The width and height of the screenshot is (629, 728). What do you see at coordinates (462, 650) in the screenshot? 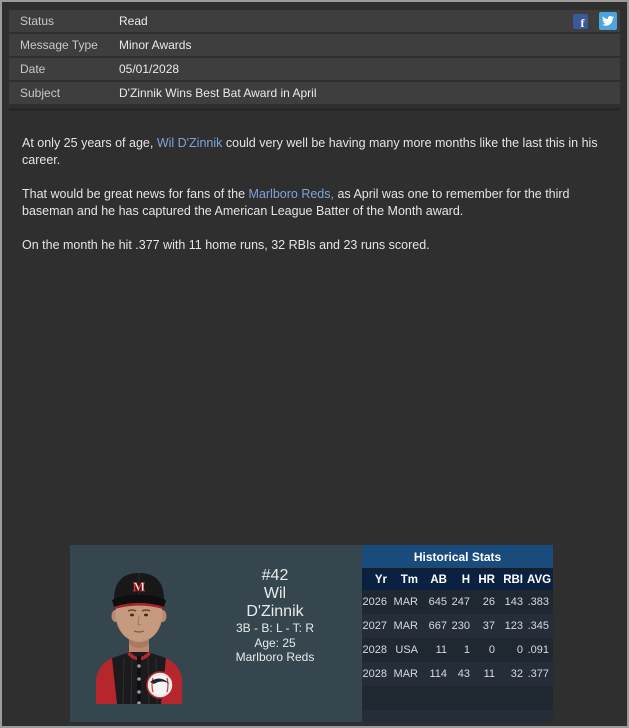
I see `stats-cell: 1` at bounding box center [462, 650].